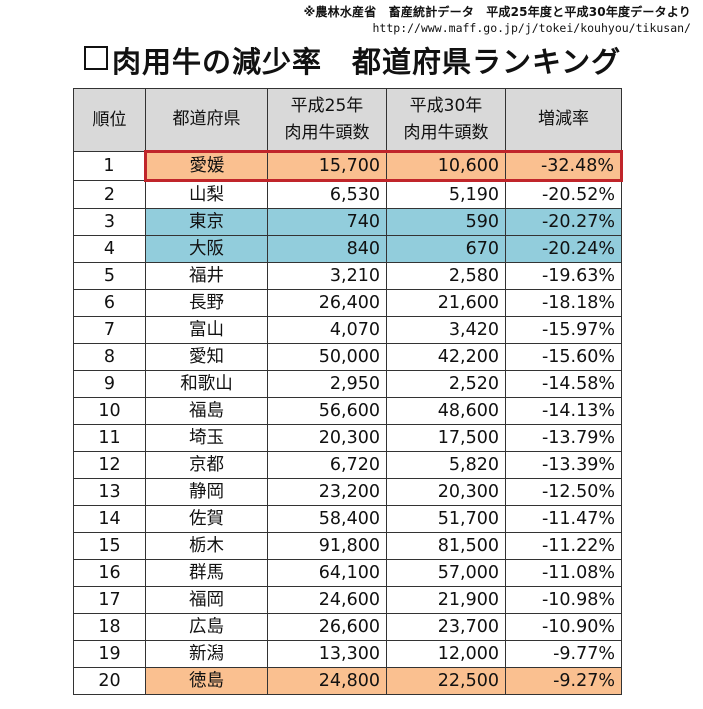 This screenshot has width=703, height=709. Describe the element at coordinates (497, 12) in the screenshot. I see `source-citation: ※農林水産省 畜産統計データ 平成25年度と平成30年度データより` at that location.